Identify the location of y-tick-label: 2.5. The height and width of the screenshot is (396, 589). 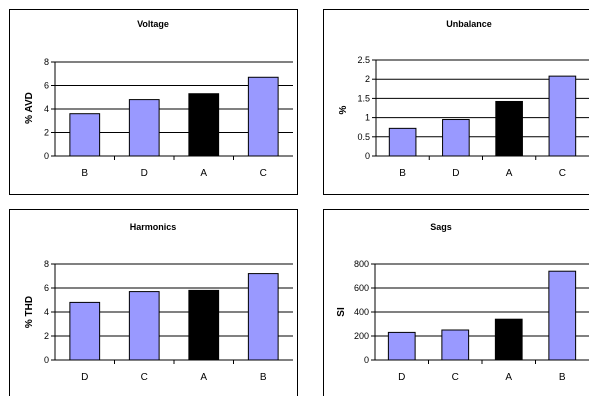
(363, 60).